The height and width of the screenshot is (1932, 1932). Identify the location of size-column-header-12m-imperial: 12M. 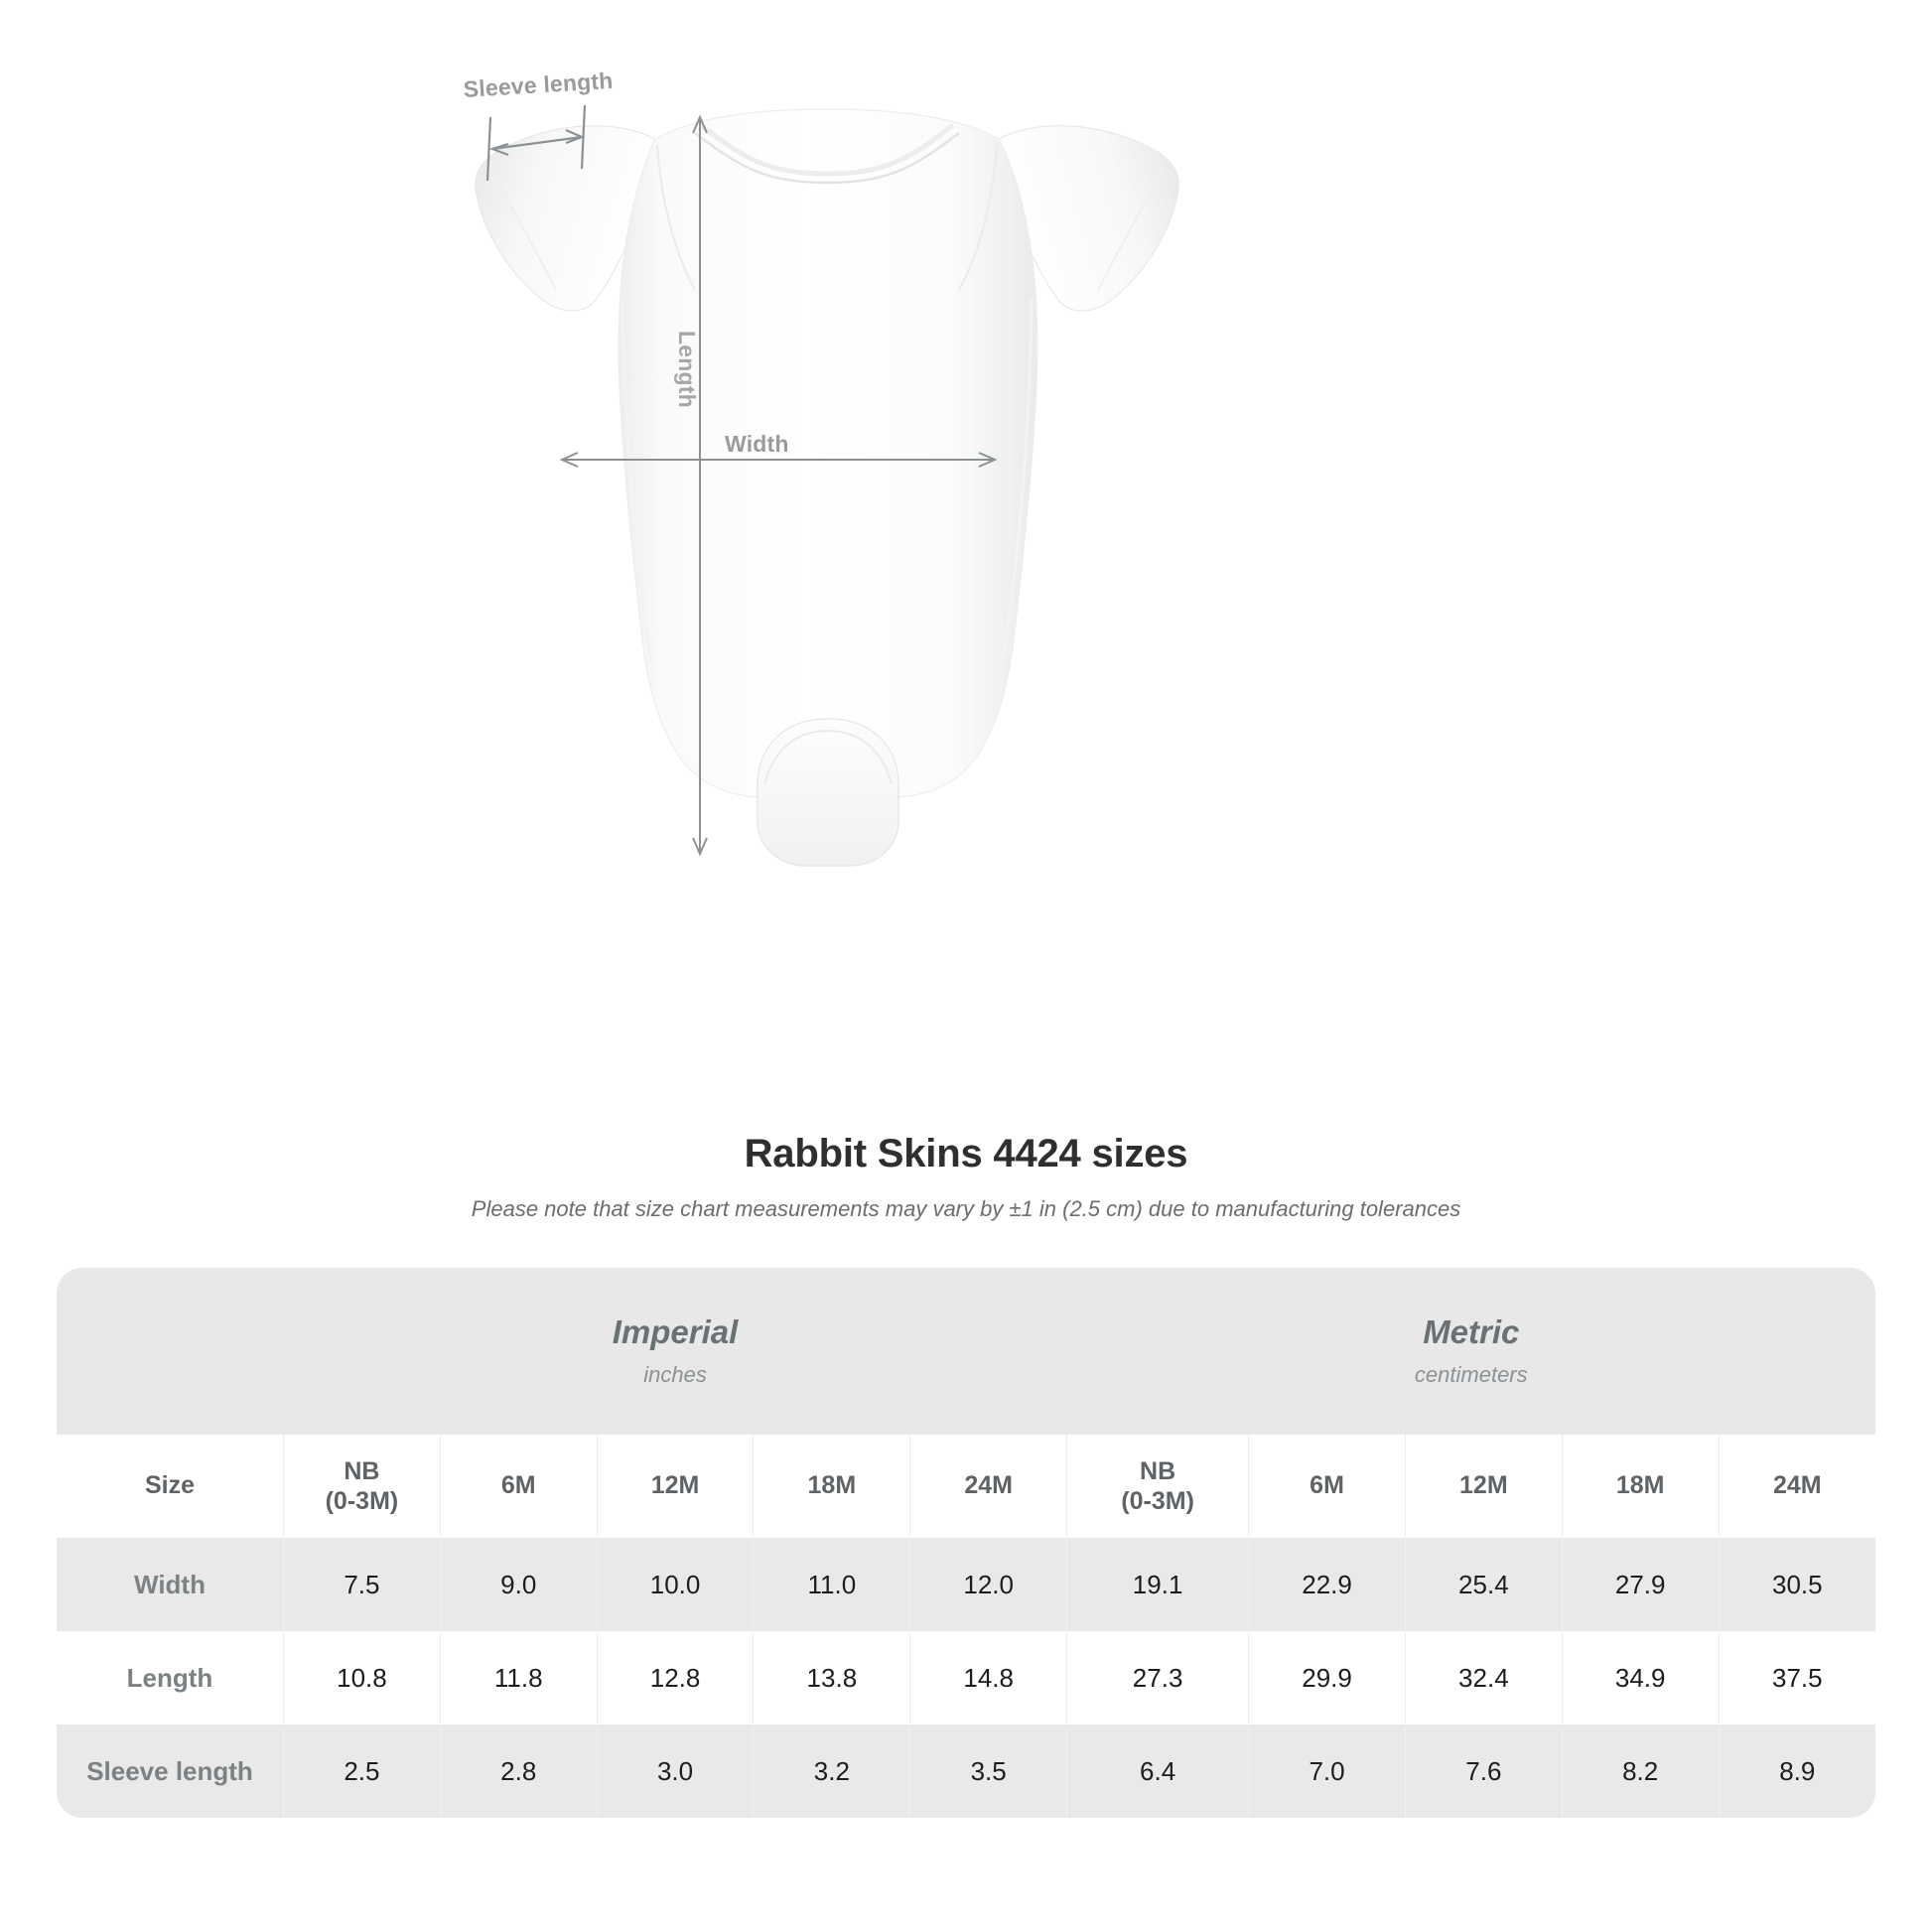
(676, 1486).